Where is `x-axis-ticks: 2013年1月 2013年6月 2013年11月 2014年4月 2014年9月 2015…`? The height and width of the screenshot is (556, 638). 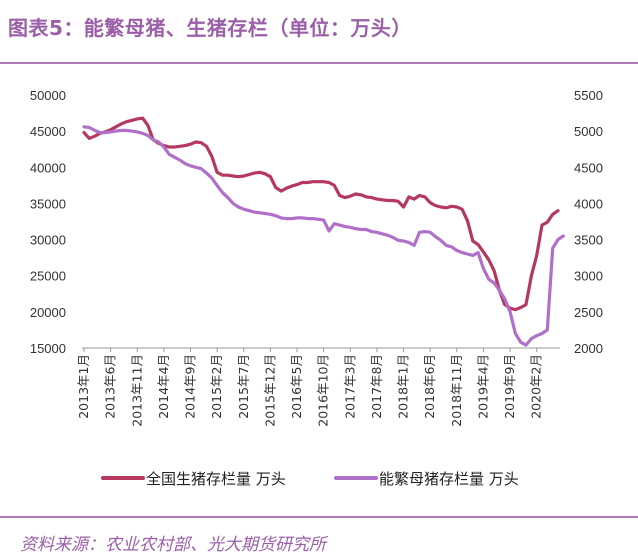
x-axis-ticks: 2013年1月 2013年6月 2013年11月 2014年4月 2014年9月 2015… is located at coordinates (310, 387).